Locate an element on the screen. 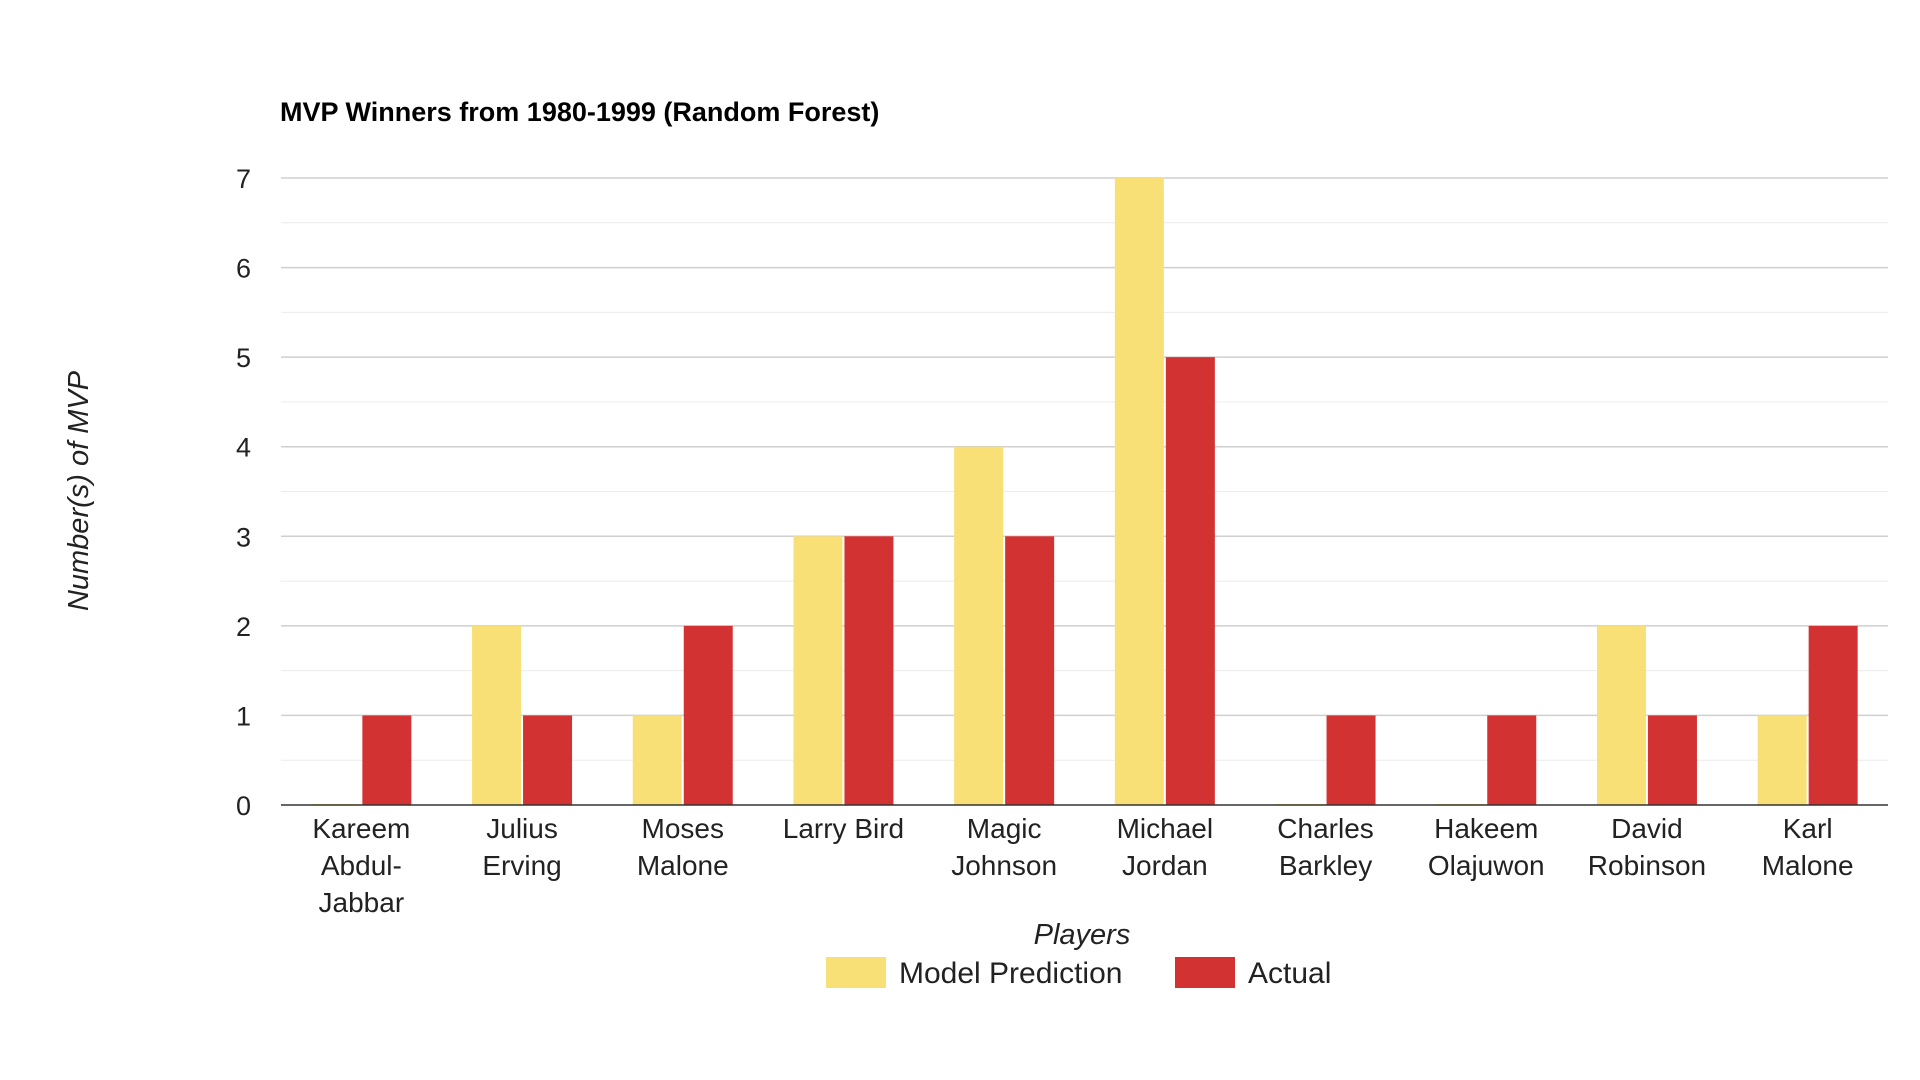  x-category-label: Moses Malone is located at coordinates (683, 847).